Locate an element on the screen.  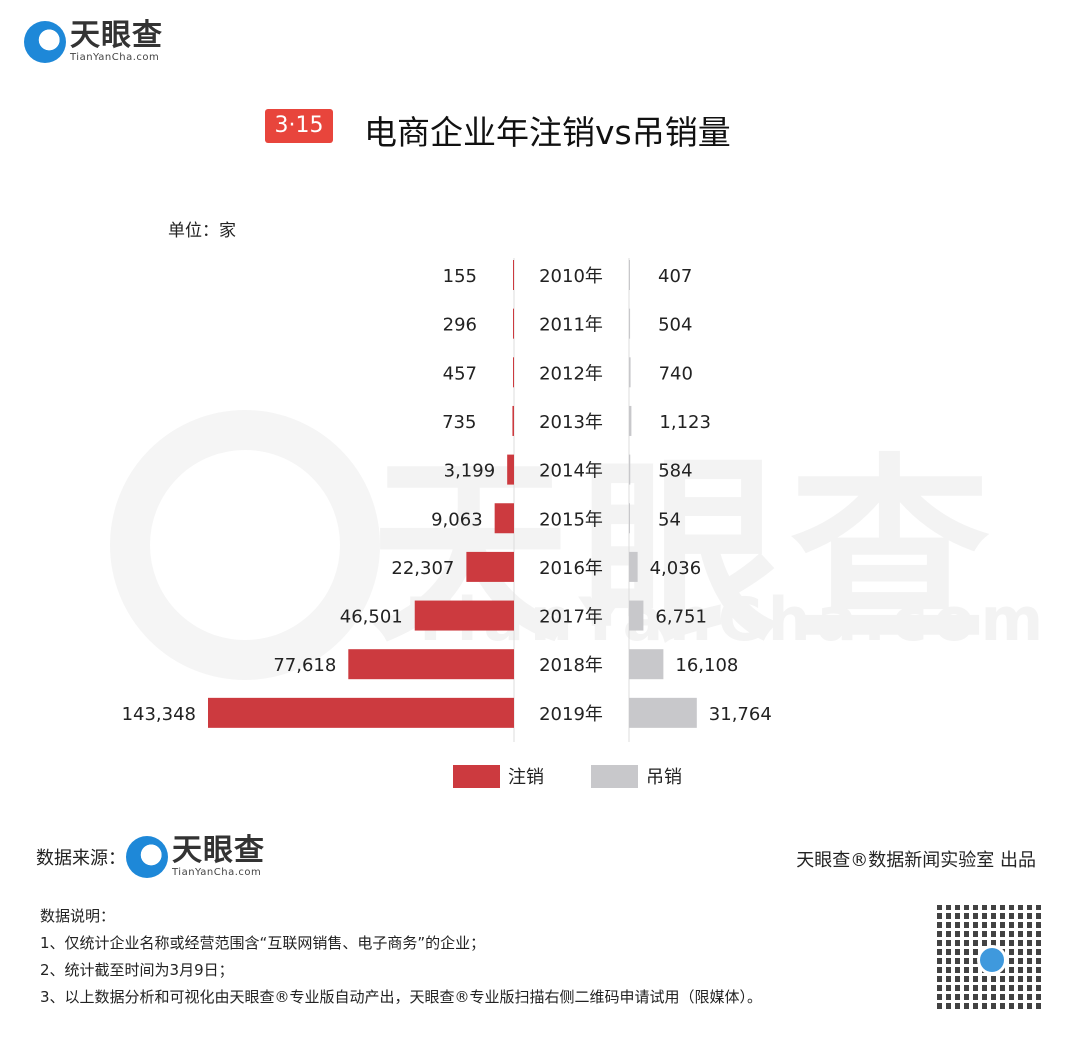
qr-code is located at coordinates (989, 957).